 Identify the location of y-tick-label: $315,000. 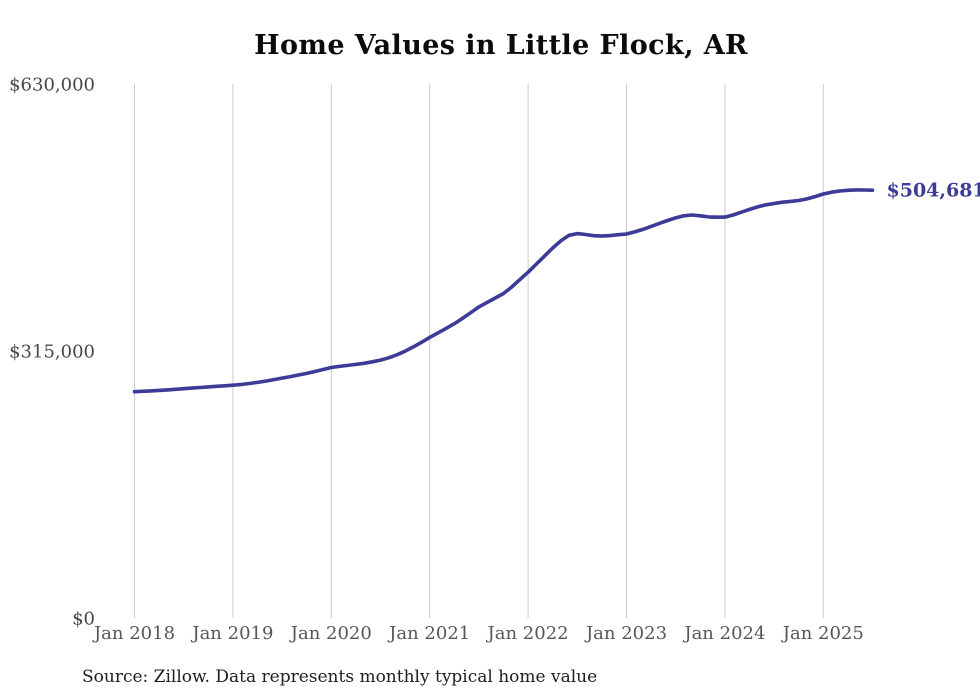
(52, 352).